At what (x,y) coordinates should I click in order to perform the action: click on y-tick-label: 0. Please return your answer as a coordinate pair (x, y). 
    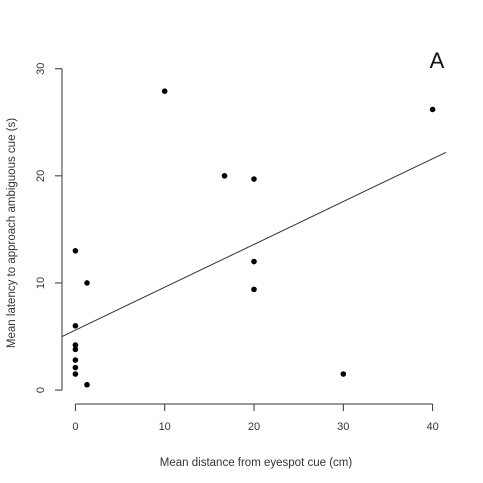
    Looking at the image, I should click on (41, 390).